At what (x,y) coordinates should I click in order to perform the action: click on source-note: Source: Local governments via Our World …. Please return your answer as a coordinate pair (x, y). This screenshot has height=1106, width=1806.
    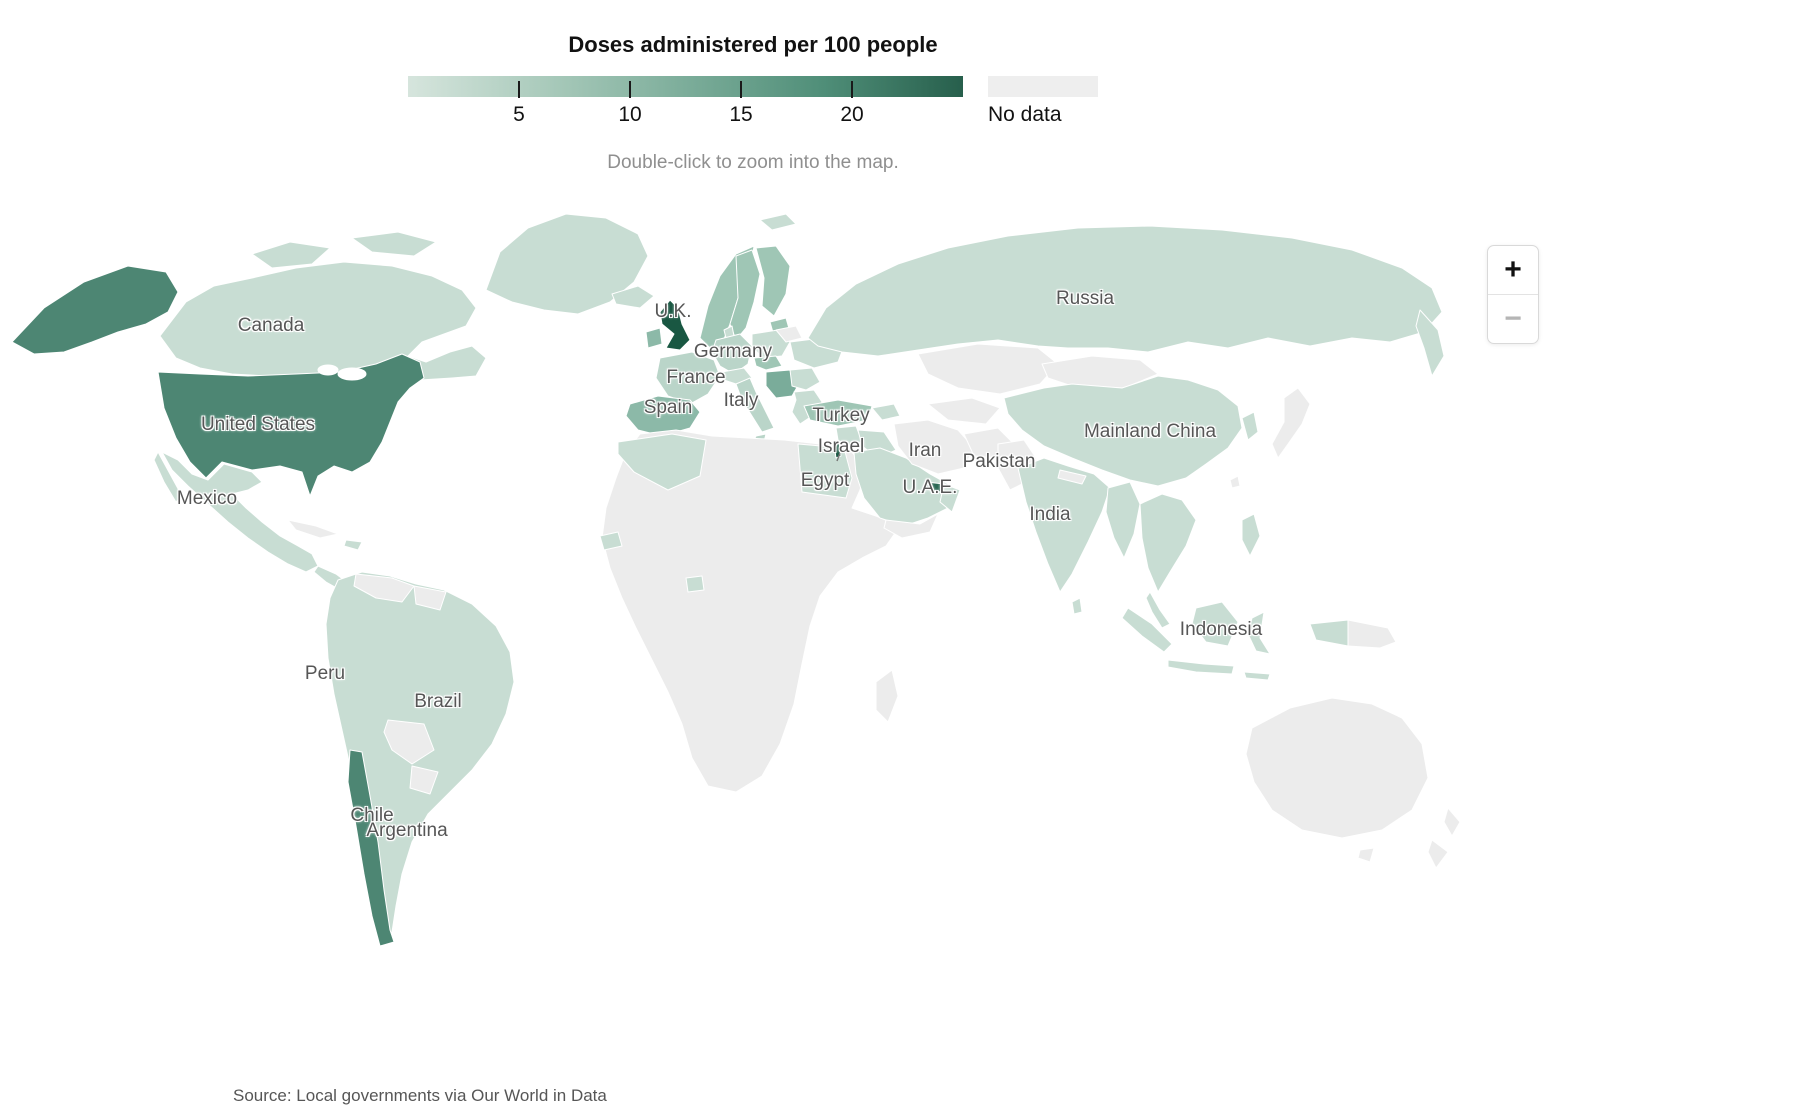
    Looking at the image, I should click on (420, 1095).